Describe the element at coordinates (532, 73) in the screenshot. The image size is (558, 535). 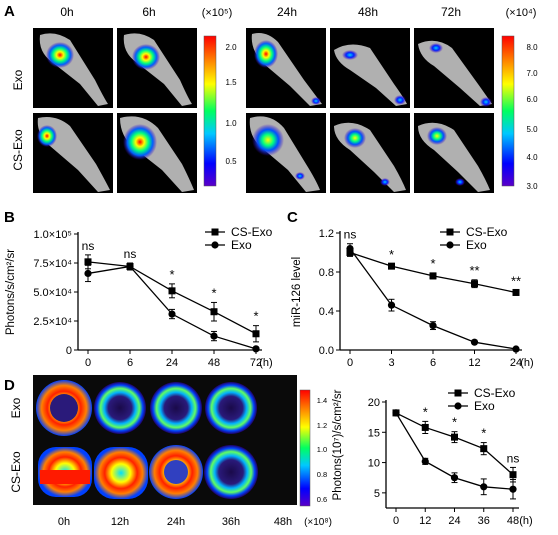
I see `colorbar-tick: 7.0` at that location.